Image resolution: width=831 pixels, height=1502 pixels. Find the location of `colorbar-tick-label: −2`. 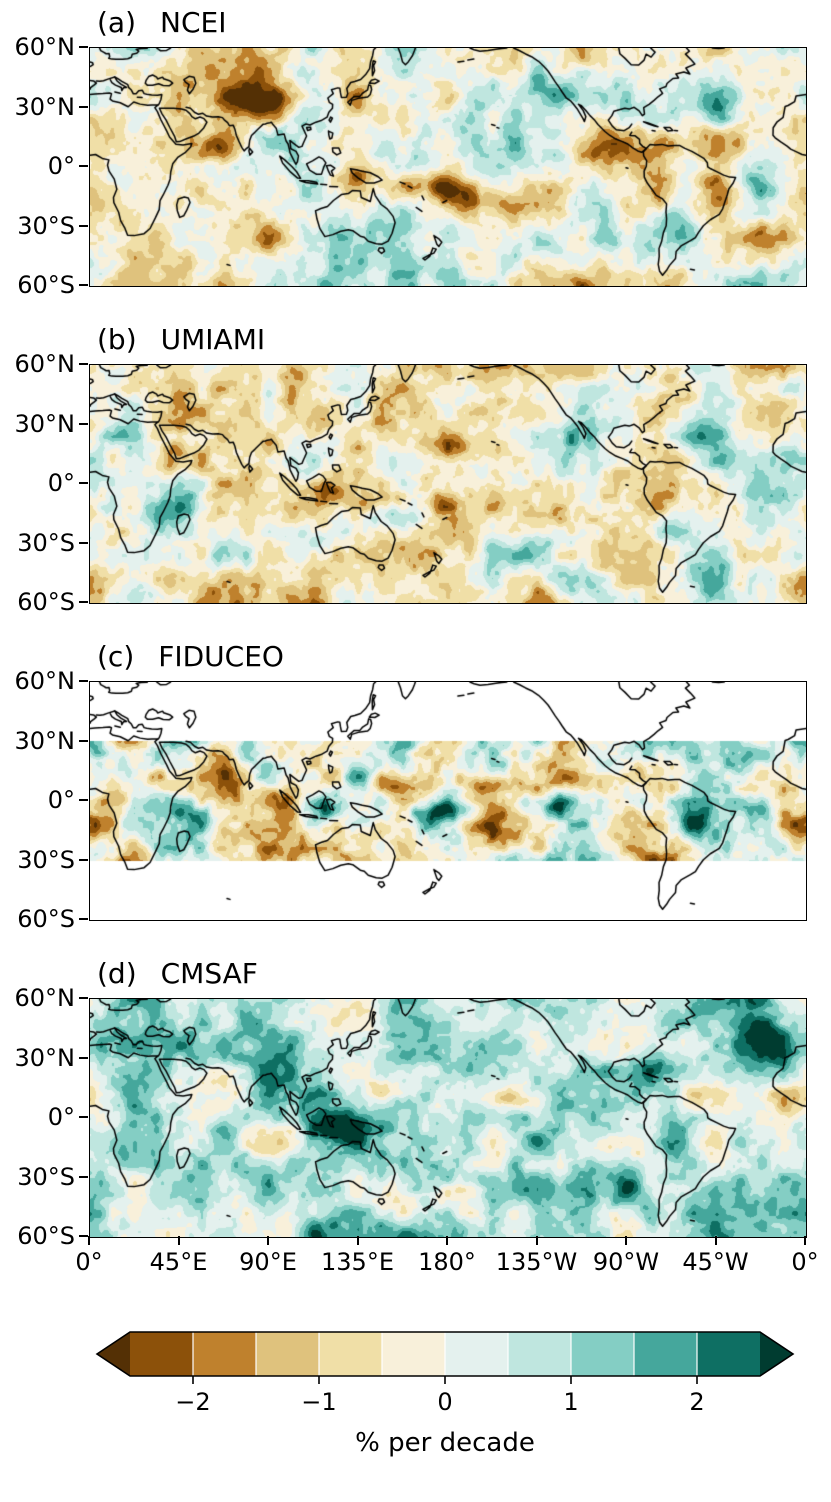

colorbar-tick-label: −2 is located at coordinates (193, 1402).